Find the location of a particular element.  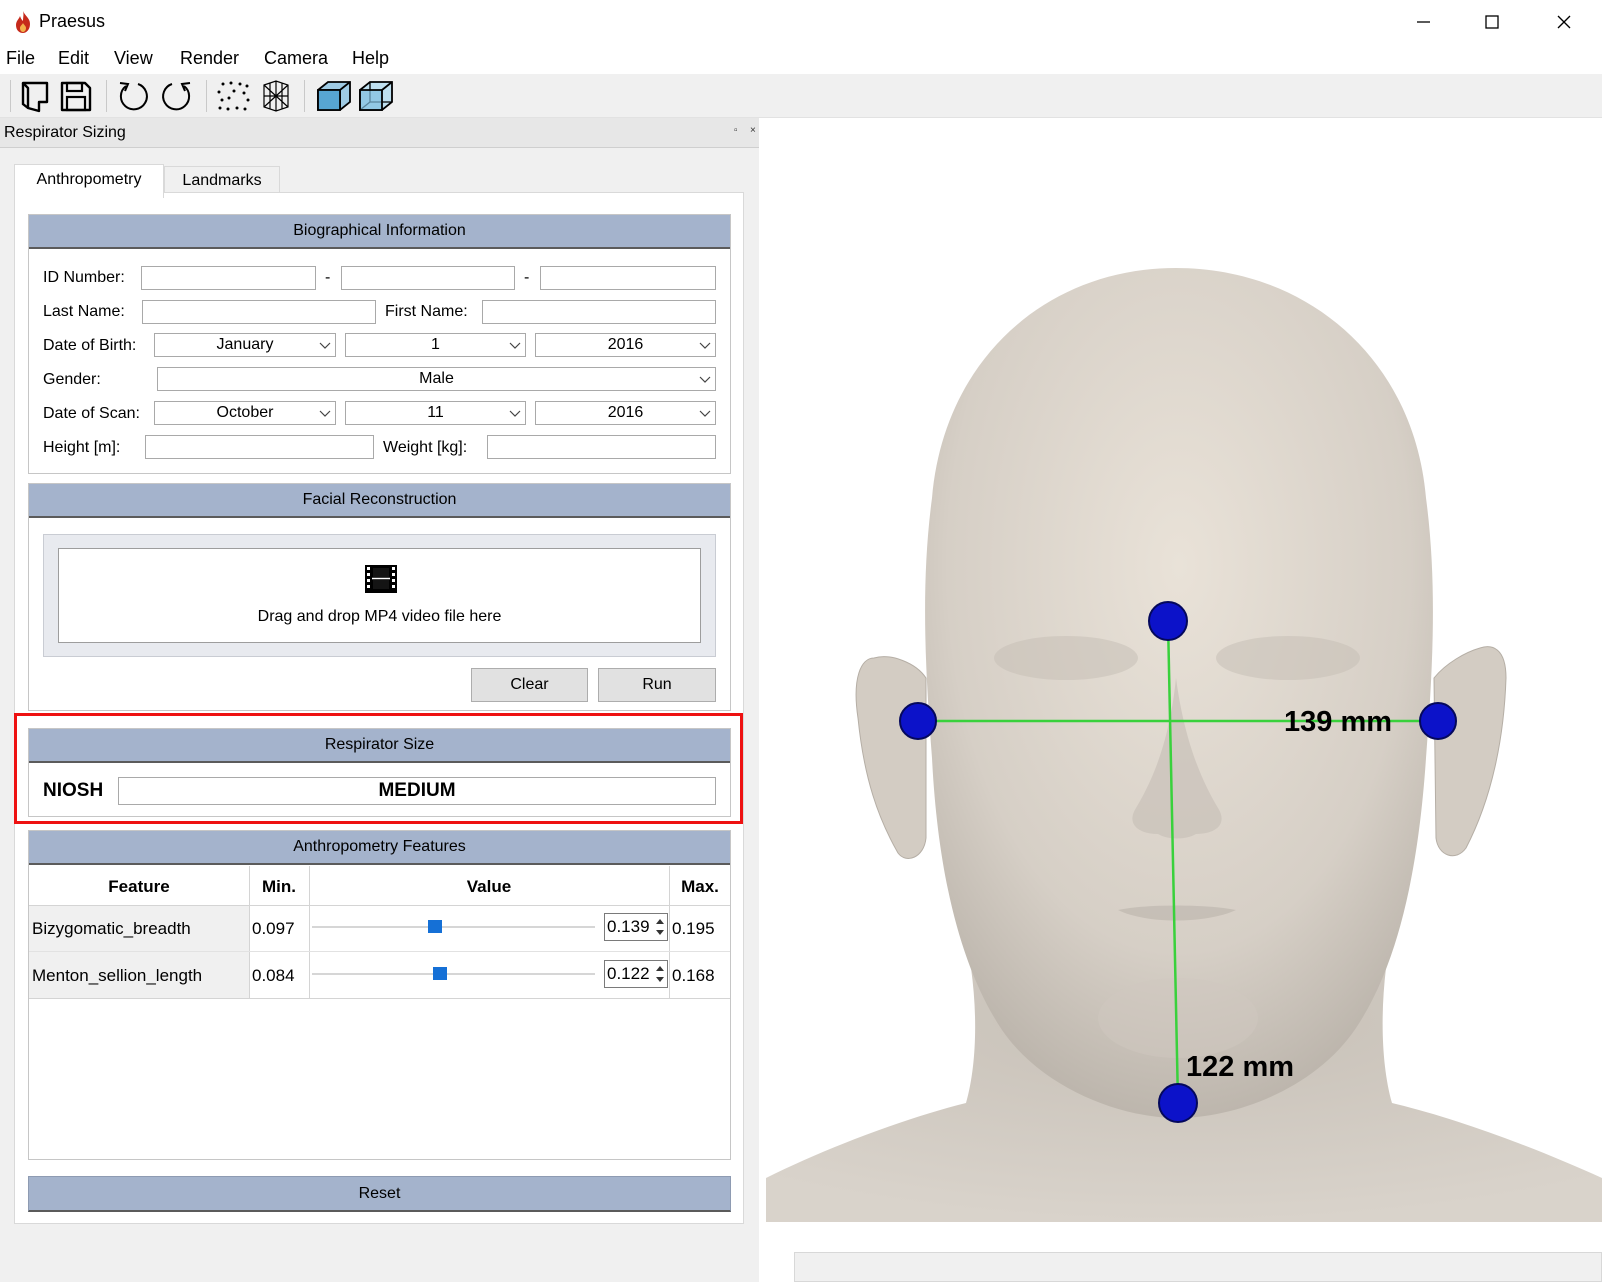

first-name-label: First Name: is located at coordinates (426, 311).